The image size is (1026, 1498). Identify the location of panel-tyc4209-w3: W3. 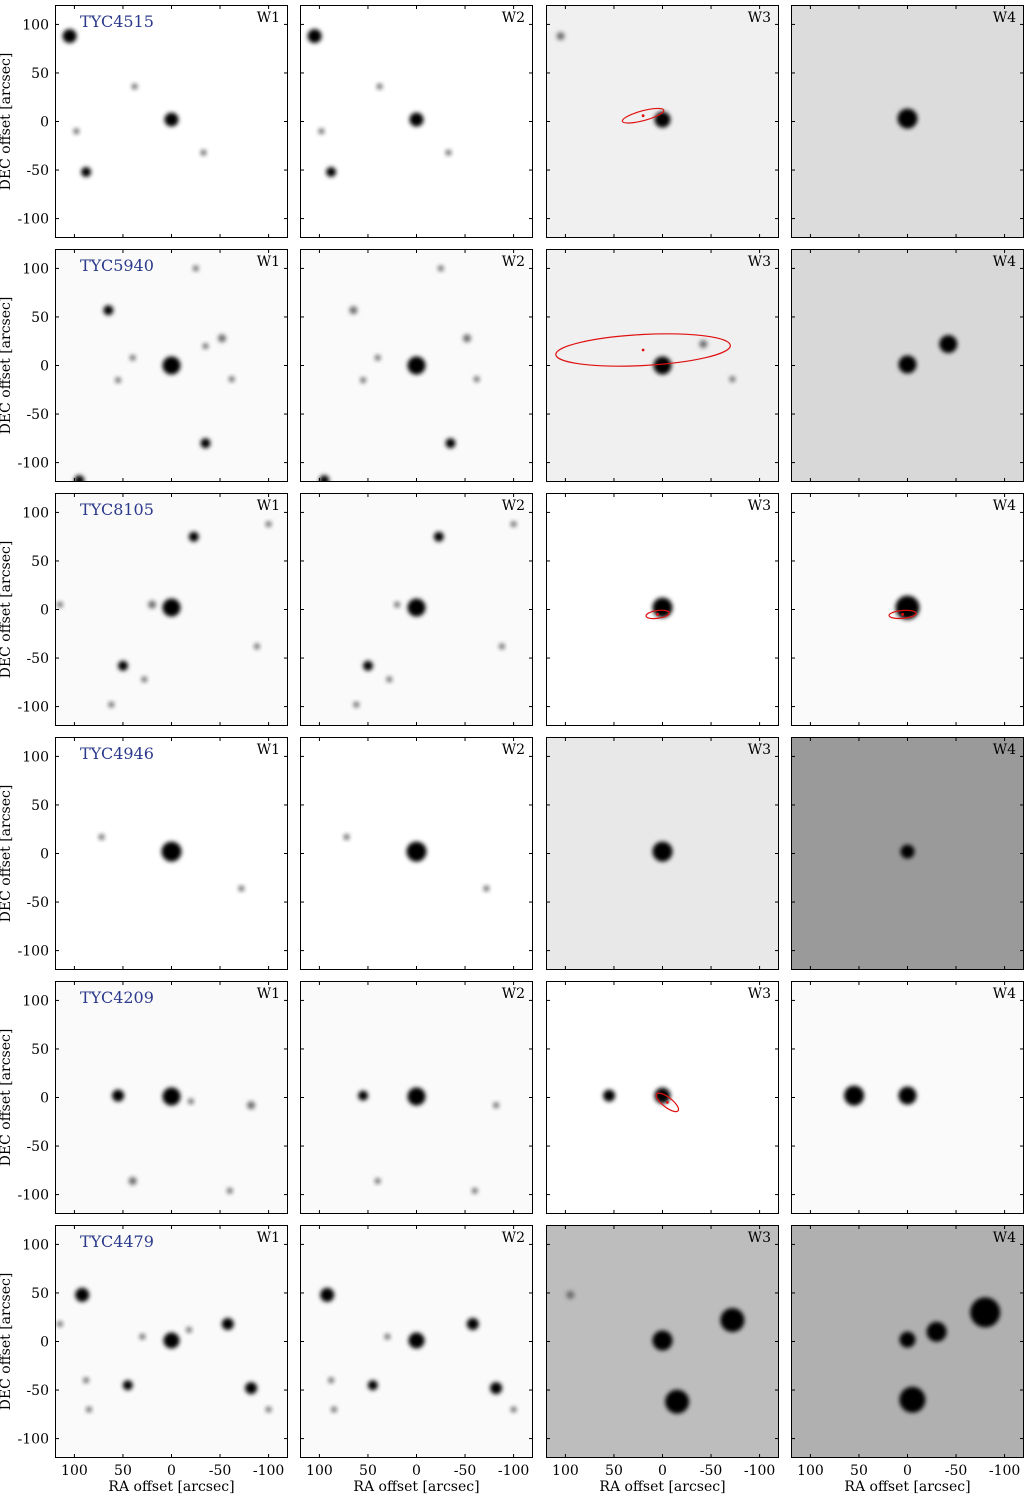
(662, 1097).